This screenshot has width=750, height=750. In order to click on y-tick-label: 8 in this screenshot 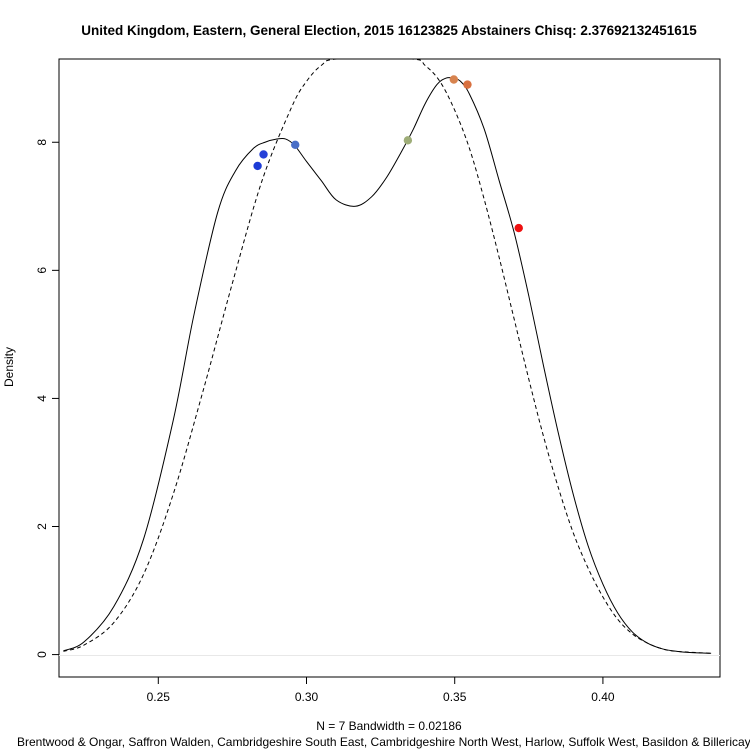, I will do `click(42, 142)`.